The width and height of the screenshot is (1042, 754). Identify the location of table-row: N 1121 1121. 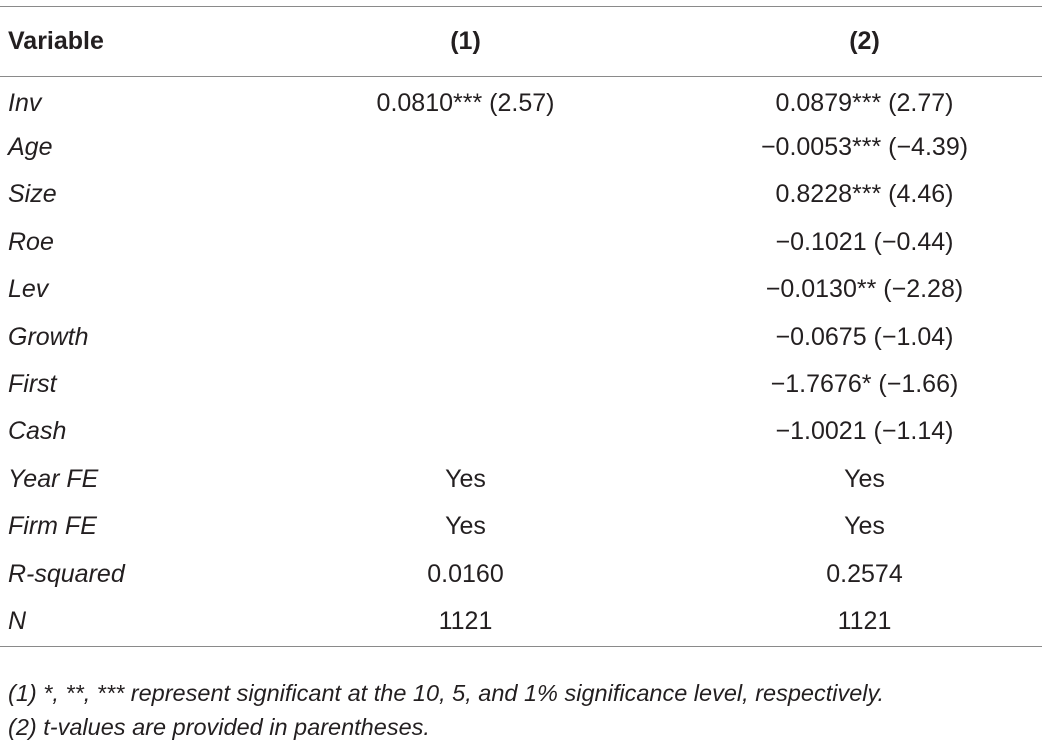
(521, 622).